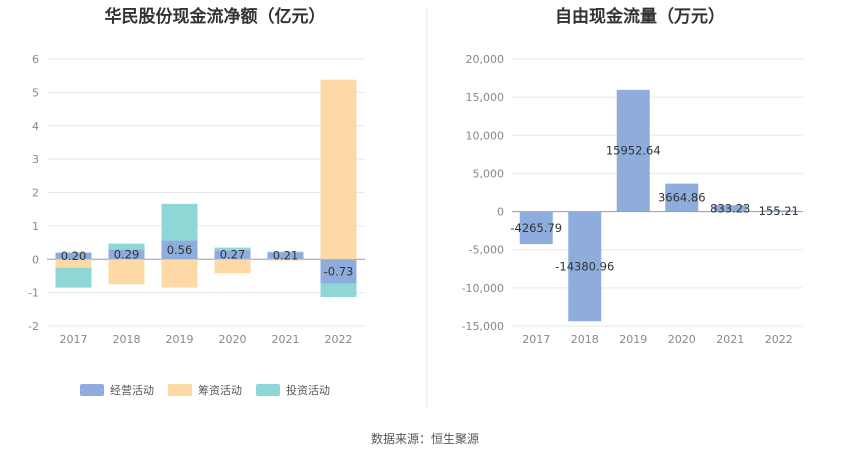 The width and height of the screenshot is (850, 459). Describe the element at coordinates (486, 250) in the screenshot. I see `y-tick-label: -5,000` at that location.